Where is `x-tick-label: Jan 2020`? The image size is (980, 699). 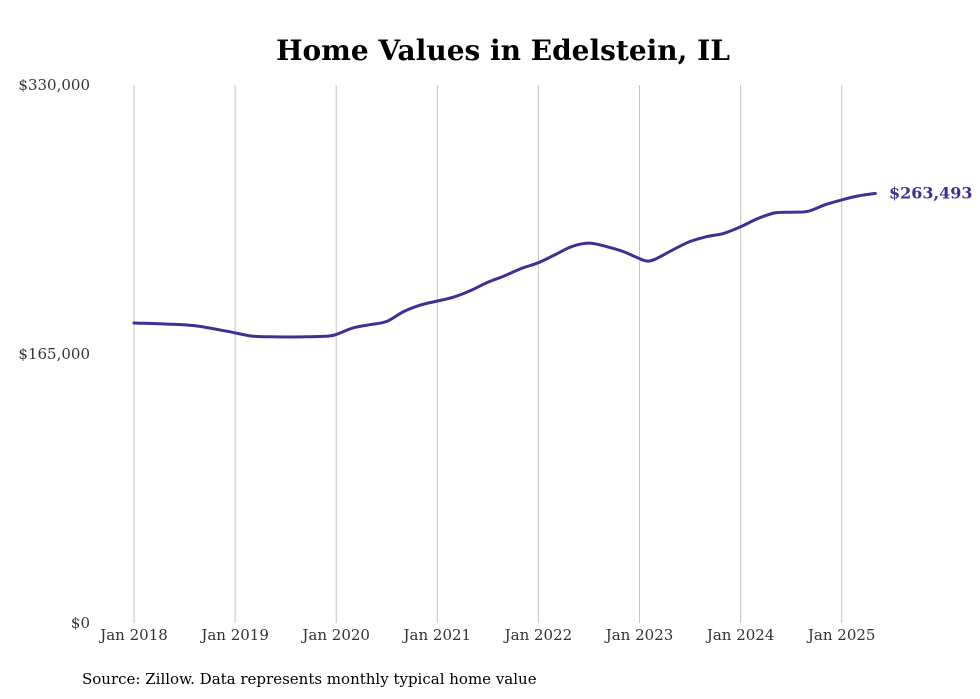 x-tick-label: Jan 2020 is located at coordinates (335, 635).